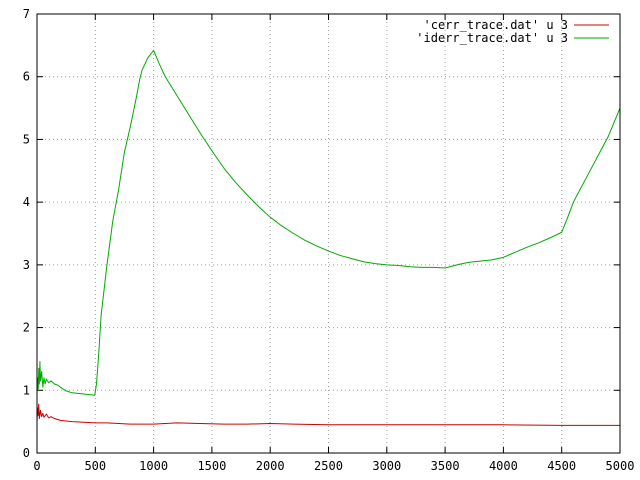 The width and height of the screenshot is (640, 480). Describe the element at coordinates (26, 390) in the screenshot. I see `y-tick-label: 1` at that location.